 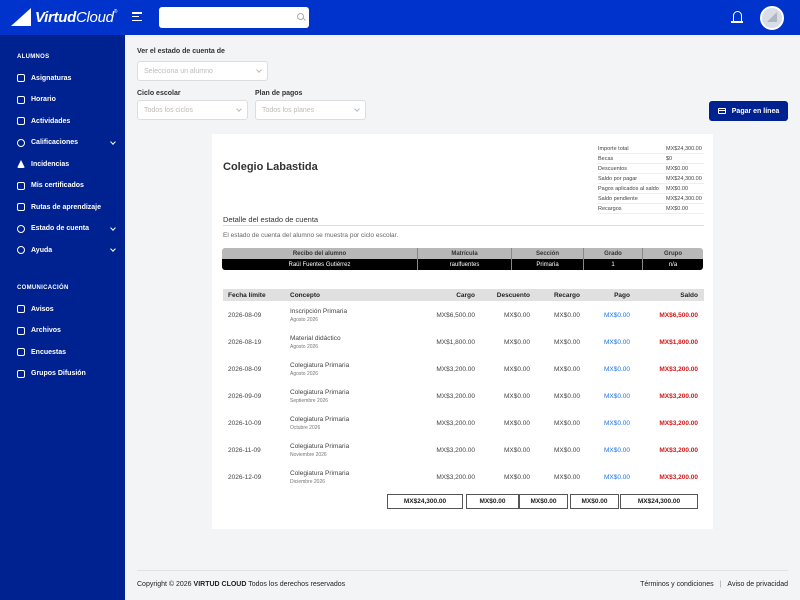 I want to click on sidebar-item: Calificaciones, so click(x=66, y=143).